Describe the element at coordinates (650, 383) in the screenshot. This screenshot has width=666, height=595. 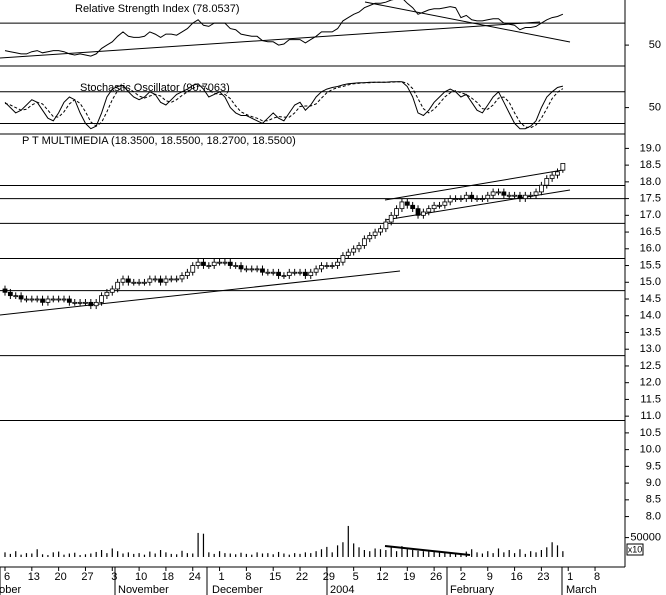
I see `y-tick-label: 12.0` at that location.